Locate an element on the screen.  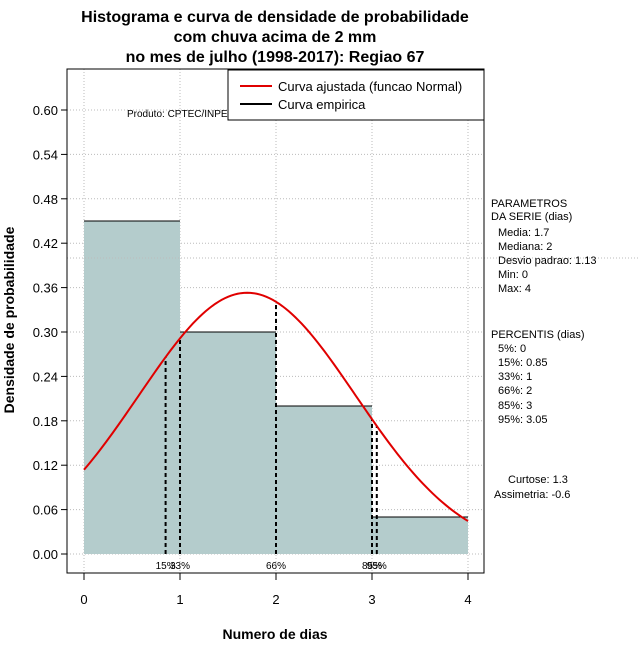
percentil-15: 15%: 0.85 is located at coordinates (523, 363).